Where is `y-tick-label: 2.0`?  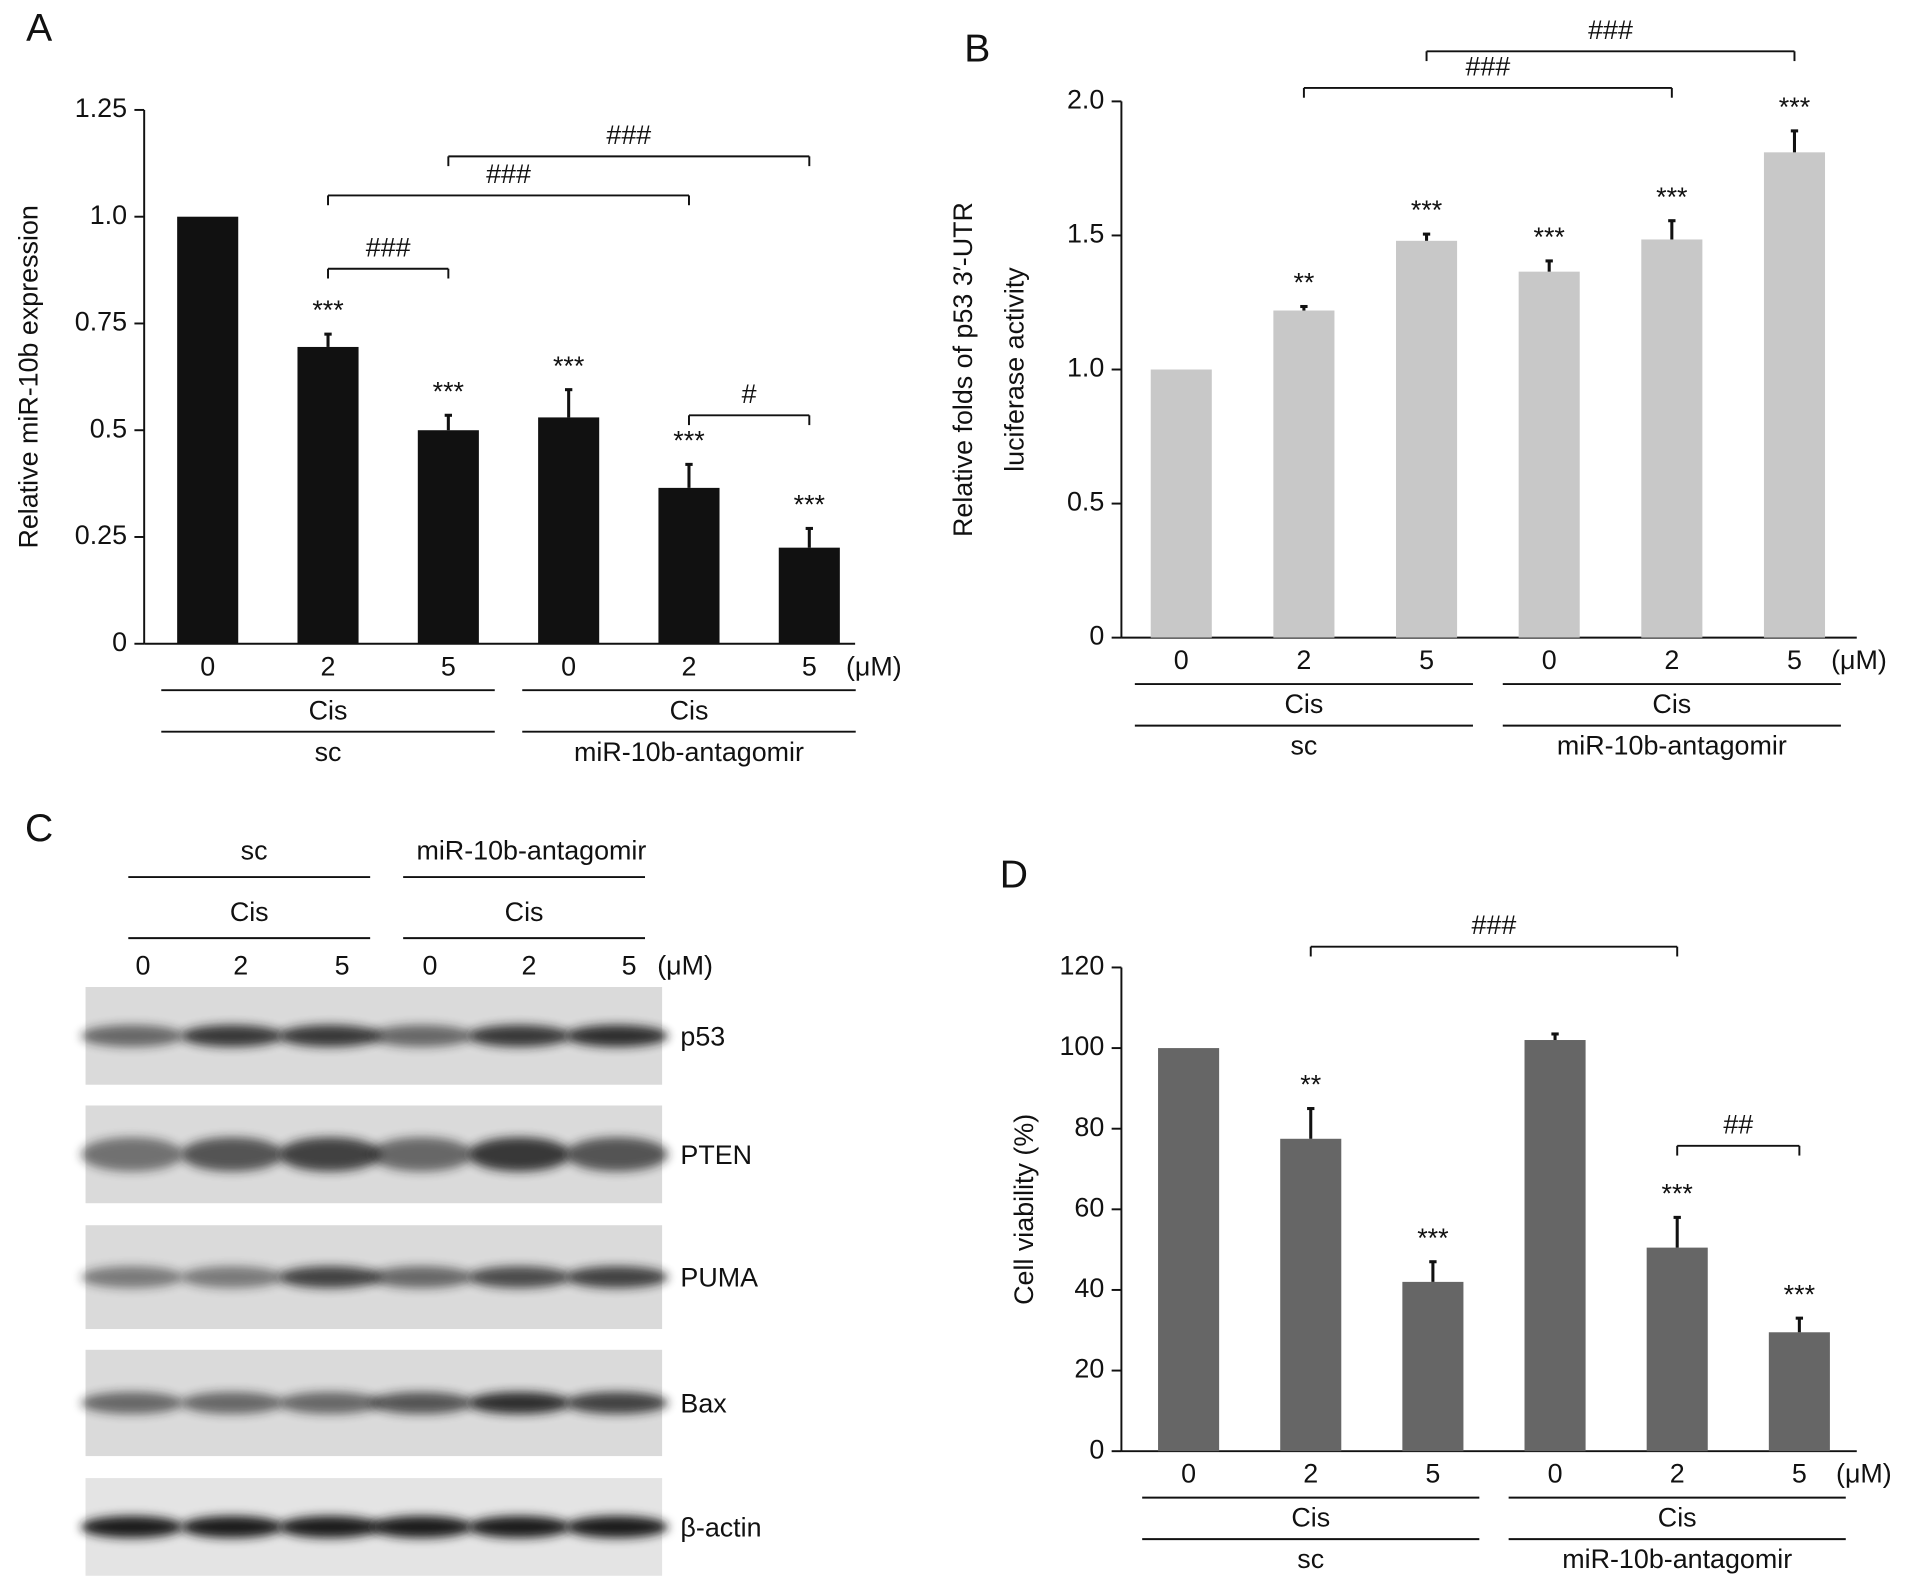
y-tick-label: 2.0 is located at coordinates (1085, 99).